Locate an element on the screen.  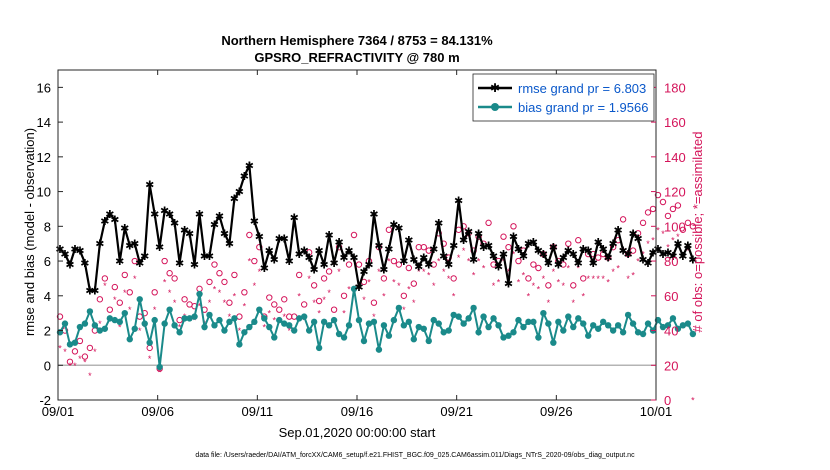
x-tick-label: 09/21 is located at coordinates (456, 411).